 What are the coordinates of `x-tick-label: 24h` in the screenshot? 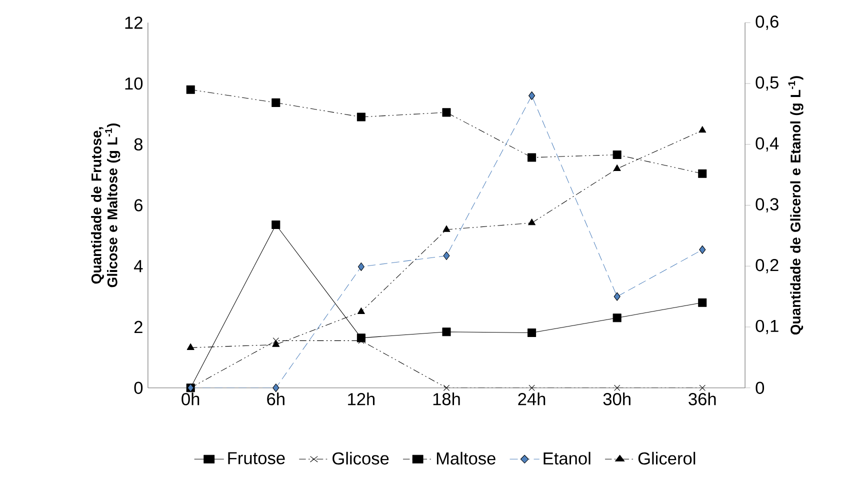 It's located at (532, 398).